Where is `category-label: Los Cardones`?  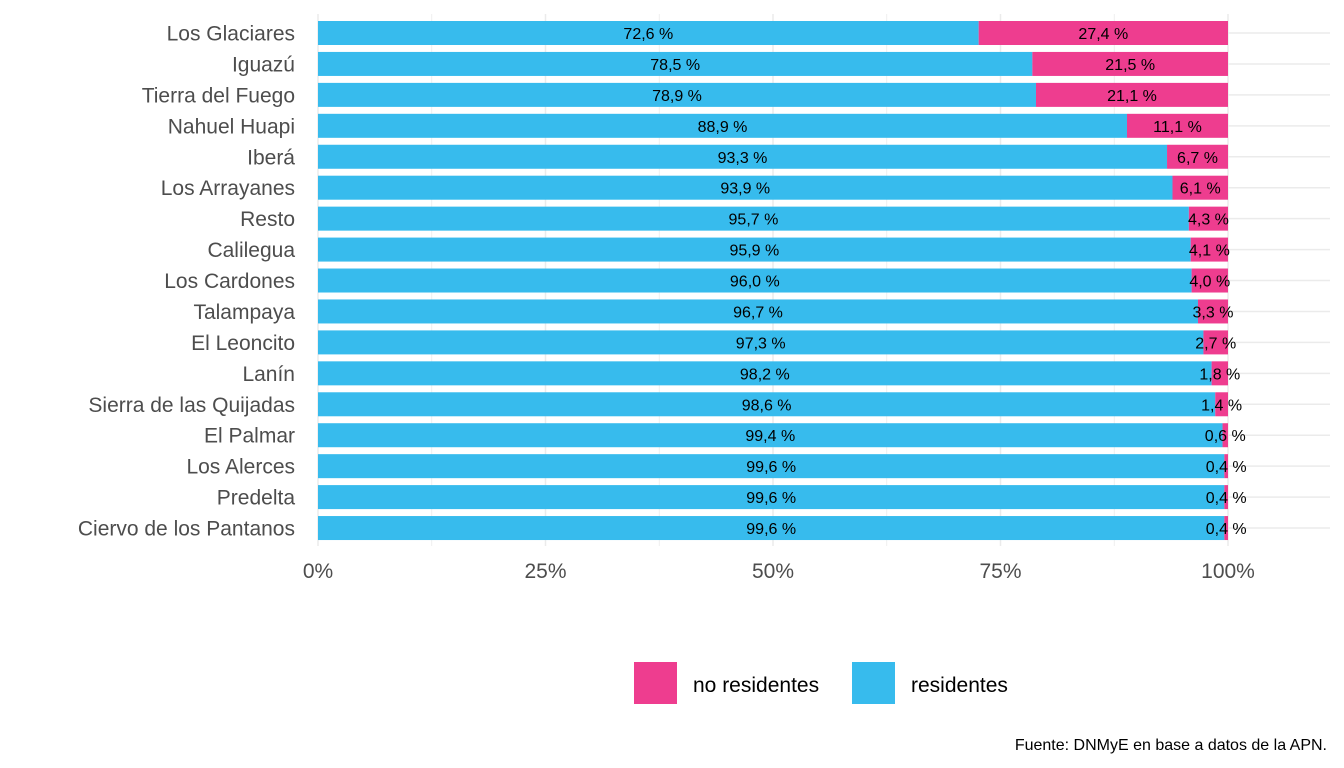
category-label: Los Cardones is located at coordinates (229, 281).